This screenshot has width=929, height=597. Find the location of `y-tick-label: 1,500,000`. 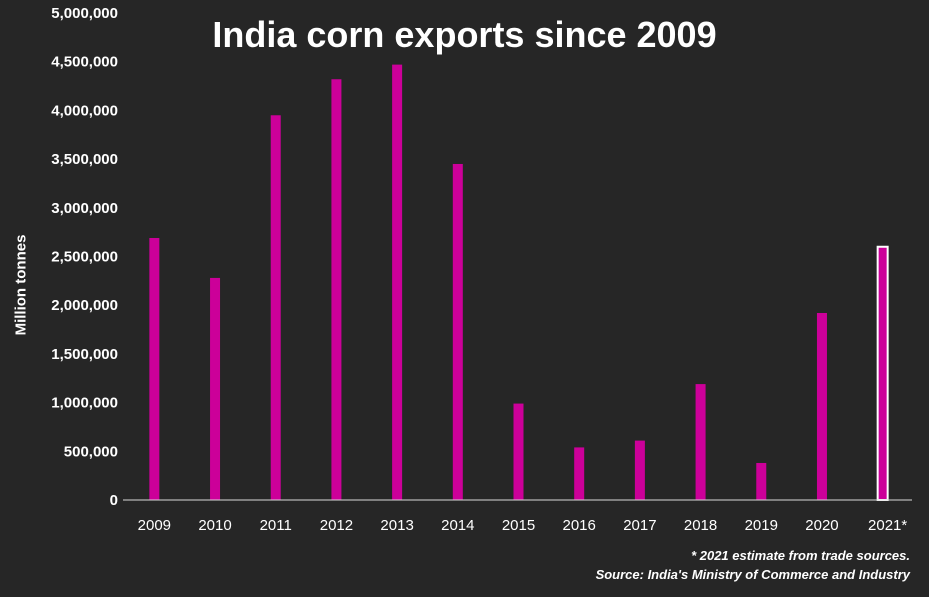

y-tick-label: 1,500,000 is located at coordinates (84, 354).